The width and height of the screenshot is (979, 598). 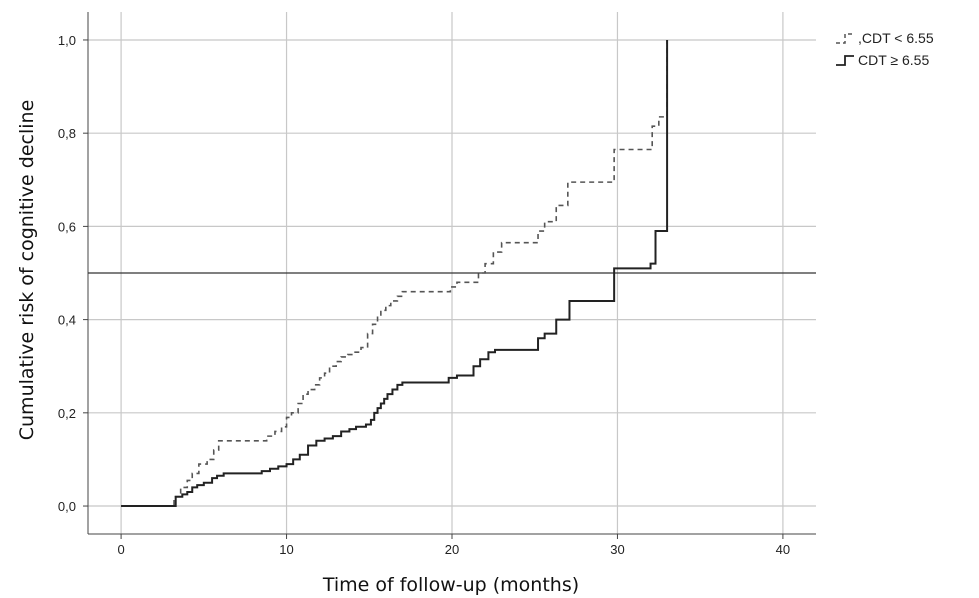 What do you see at coordinates (286, 549) in the screenshot?
I see `x-tick-label-1: 10` at bounding box center [286, 549].